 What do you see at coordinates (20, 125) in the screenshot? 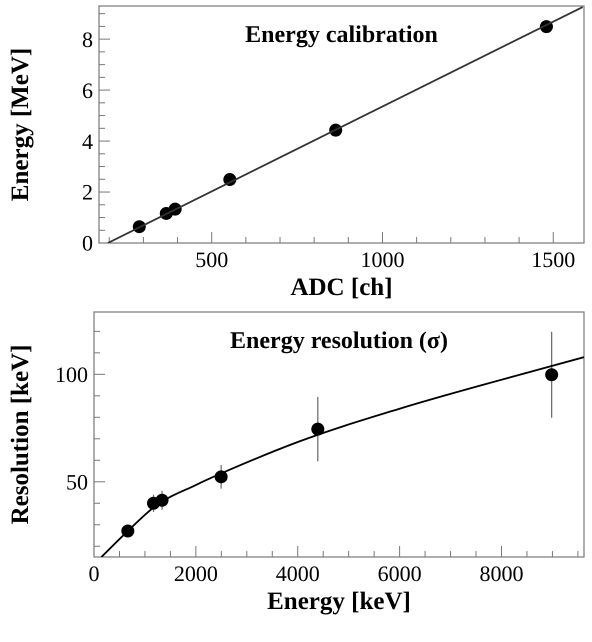
I see `y-axis-title: Energy [MeV]` at bounding box center [20, 125].